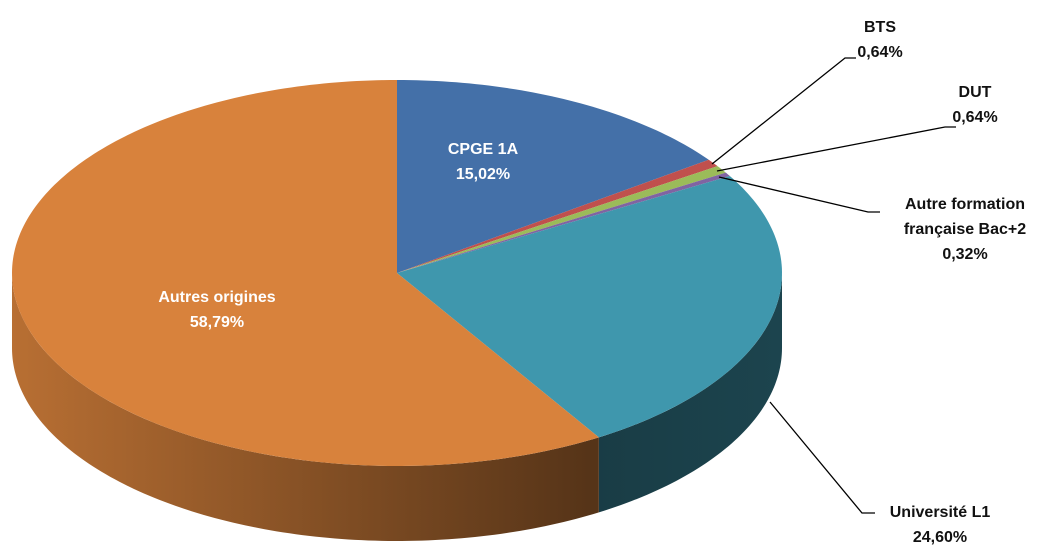 This screenshot has height=550, width=1055. I want to click on slice-label: CPGE 1A 15,02%, so click(483, 162).